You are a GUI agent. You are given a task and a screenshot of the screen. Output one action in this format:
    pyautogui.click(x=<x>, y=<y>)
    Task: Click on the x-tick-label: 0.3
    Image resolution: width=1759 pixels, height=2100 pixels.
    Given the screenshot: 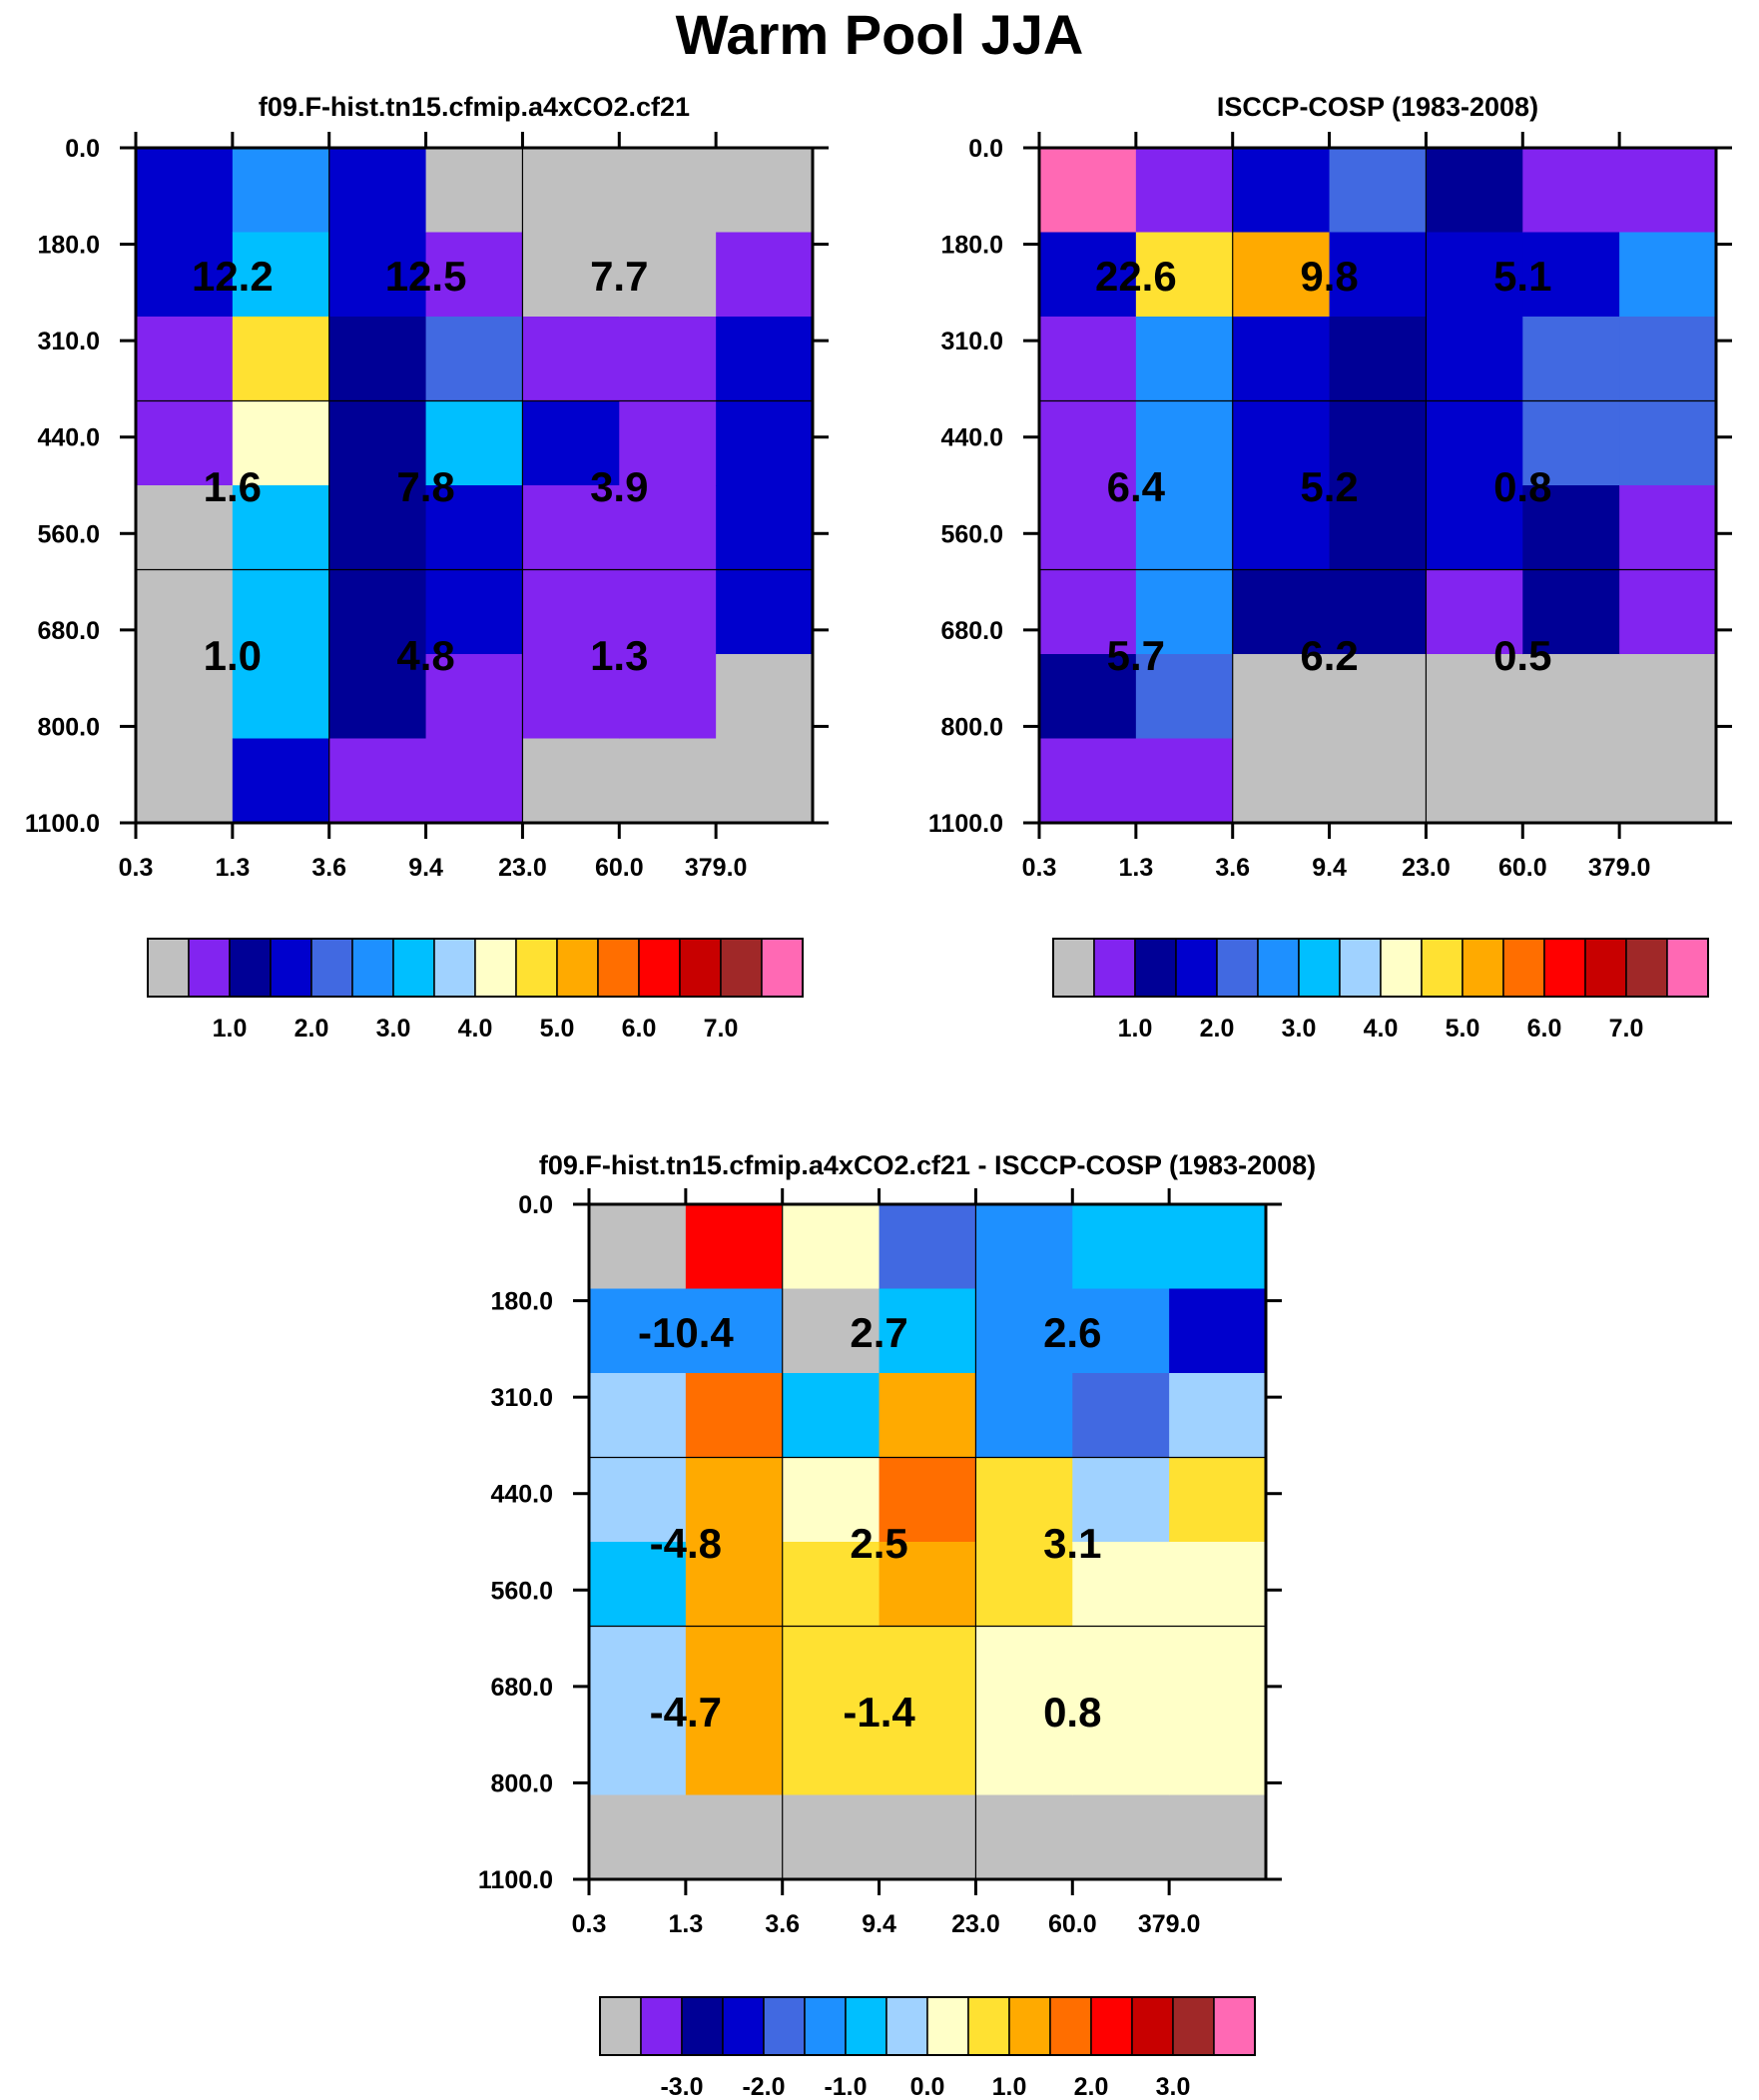 What is the action you would take?
    pyautogui.click(x=136, y=868)
    